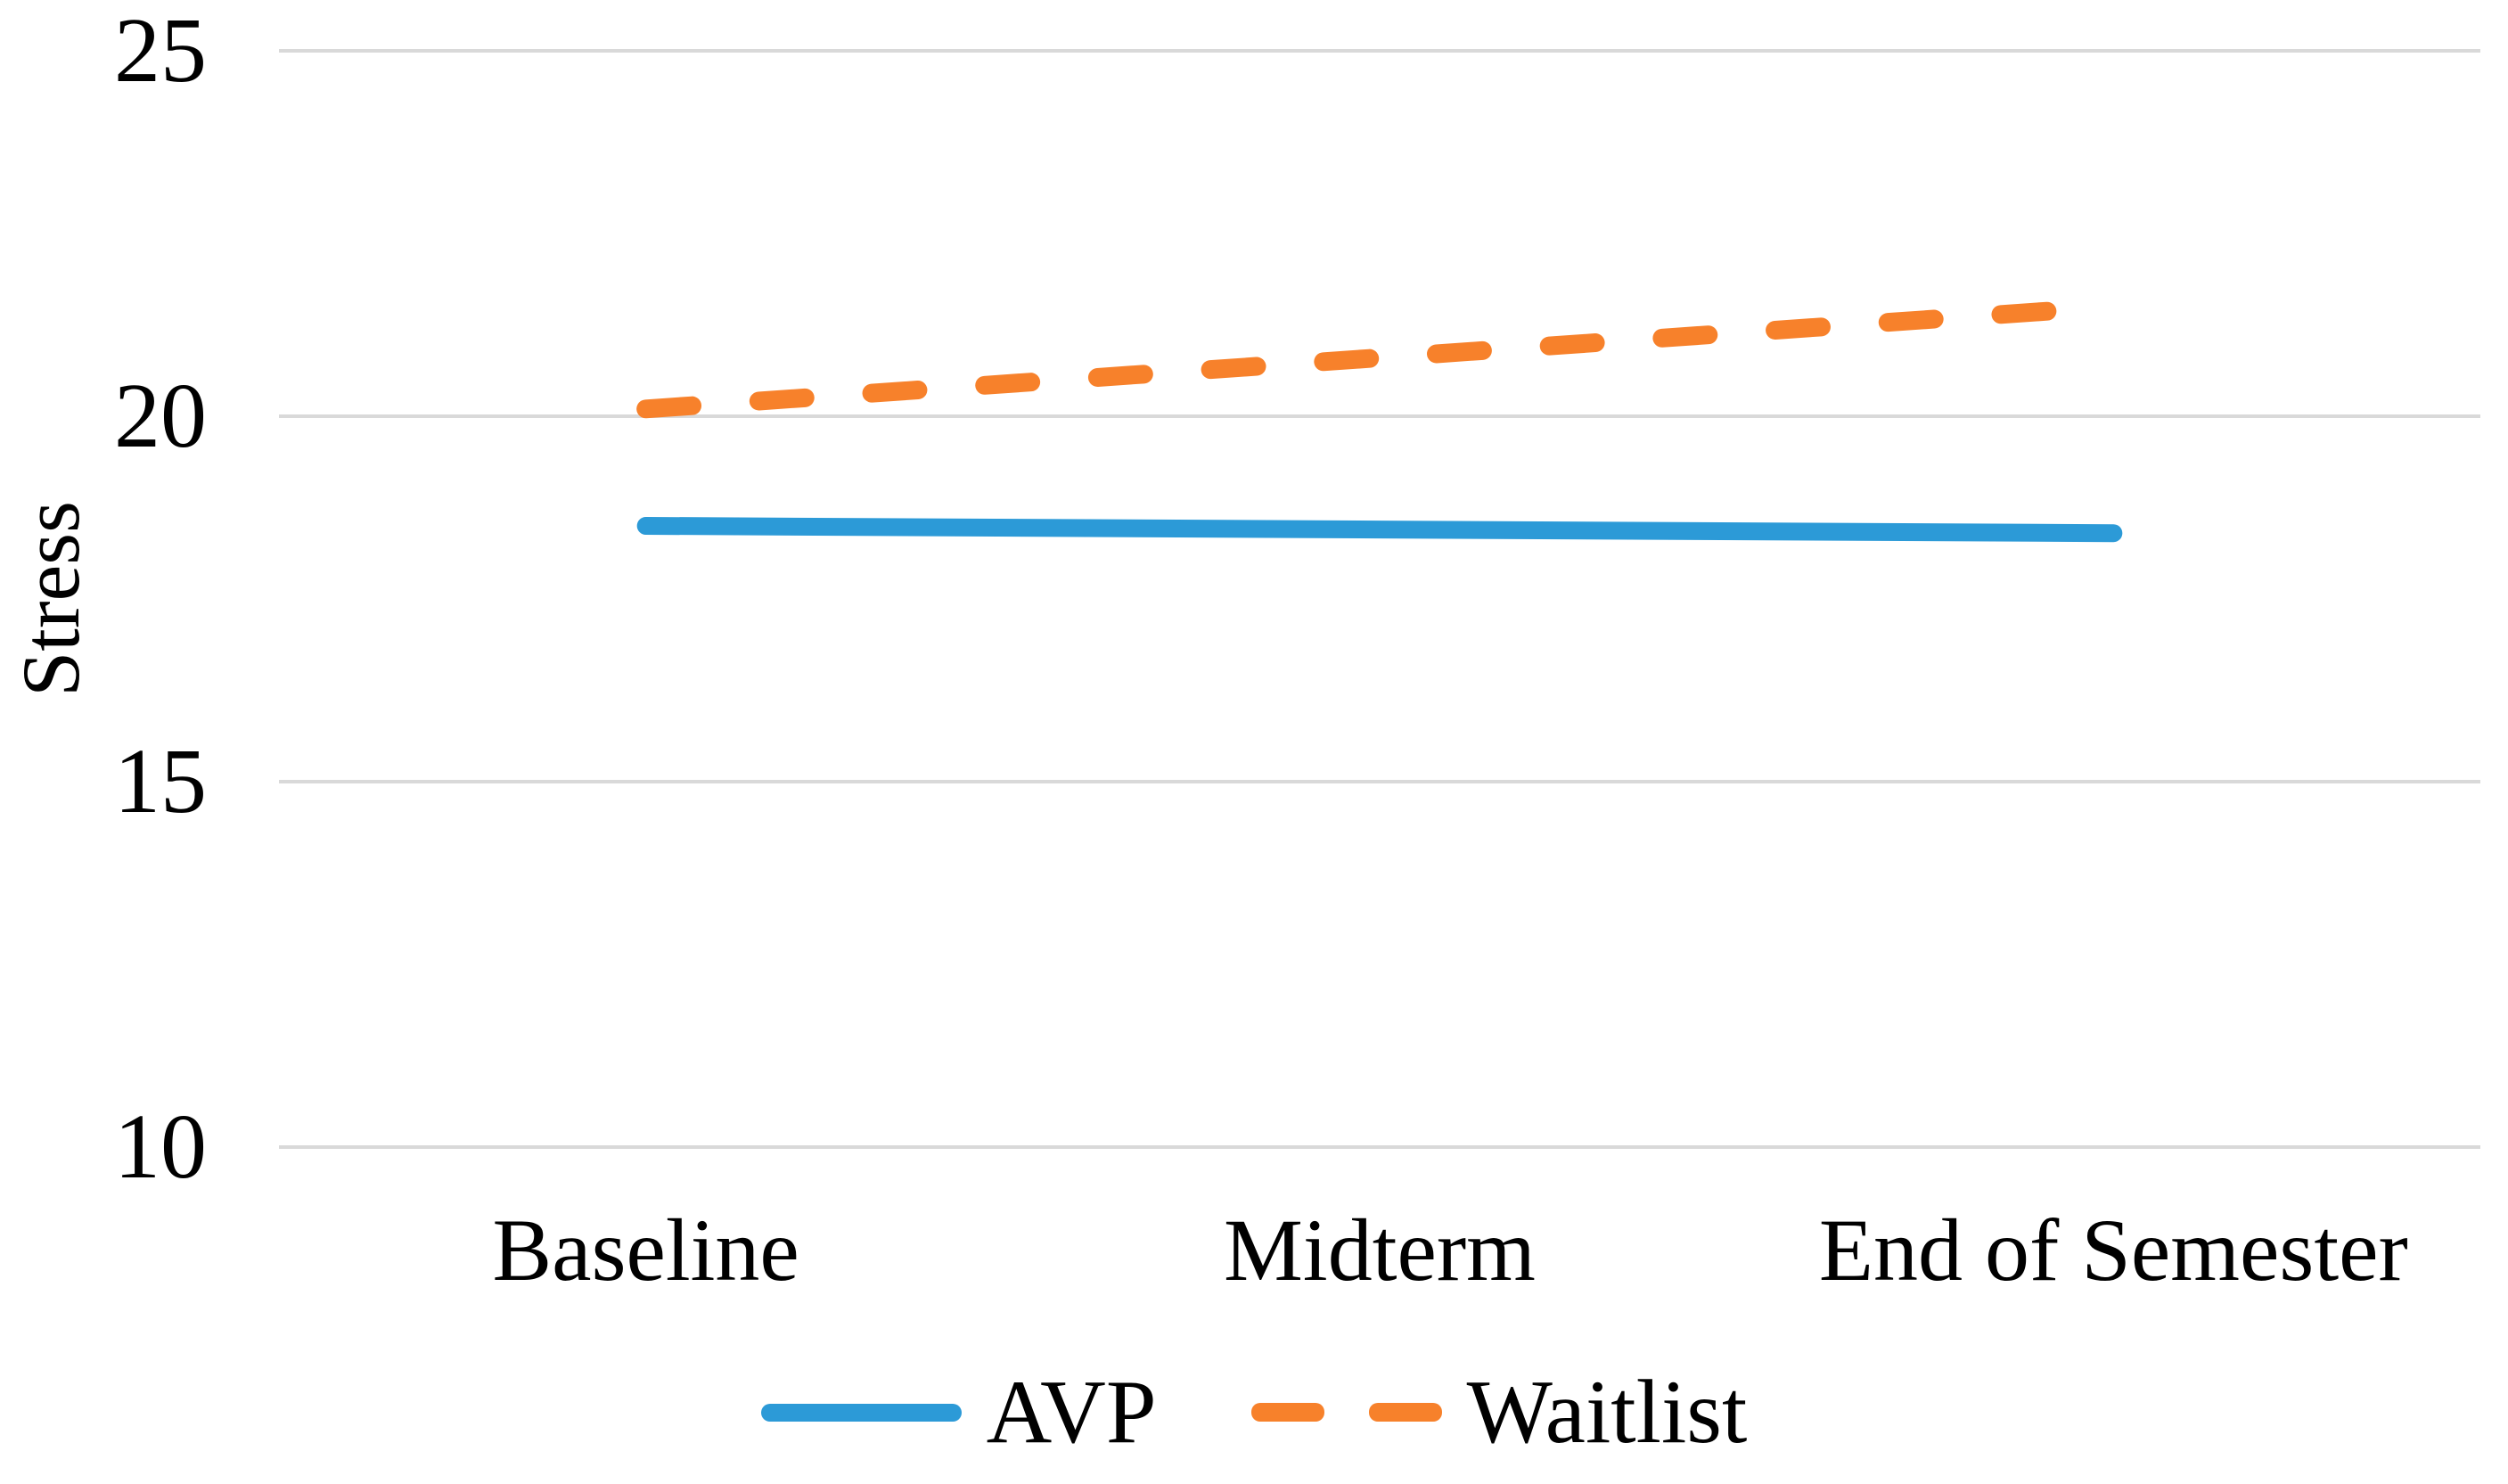 This screenshot has height=1484, width=2508. I want to click on x-category-label: End of Semester, so click(2113, 1250).